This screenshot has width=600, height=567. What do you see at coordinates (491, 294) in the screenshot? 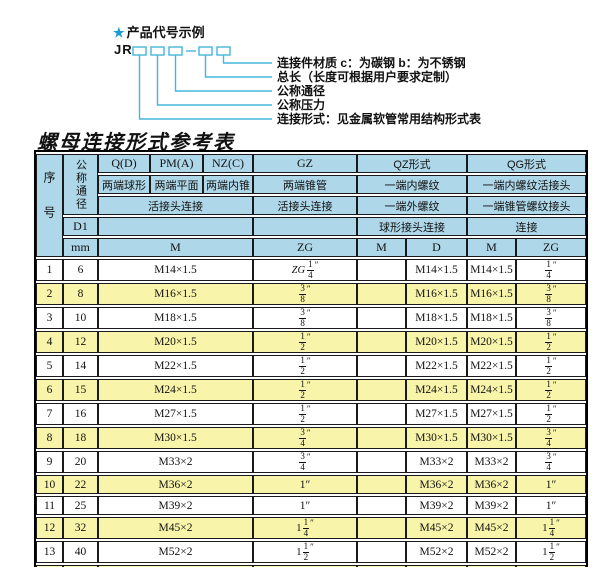
I see `cell-qg_m: M16×1.5` at bounding box center [491, 294].